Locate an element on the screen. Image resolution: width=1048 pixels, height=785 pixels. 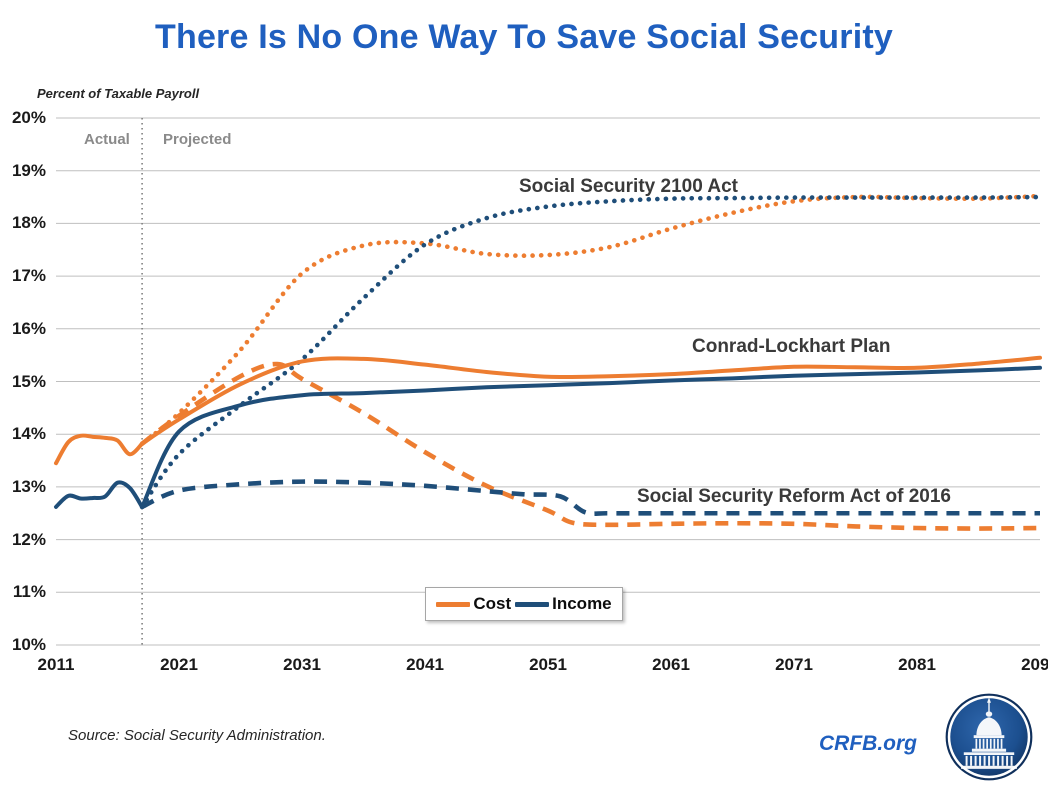
x-axis-tick-2091: 2091 is located at coordinates (1034, 664).